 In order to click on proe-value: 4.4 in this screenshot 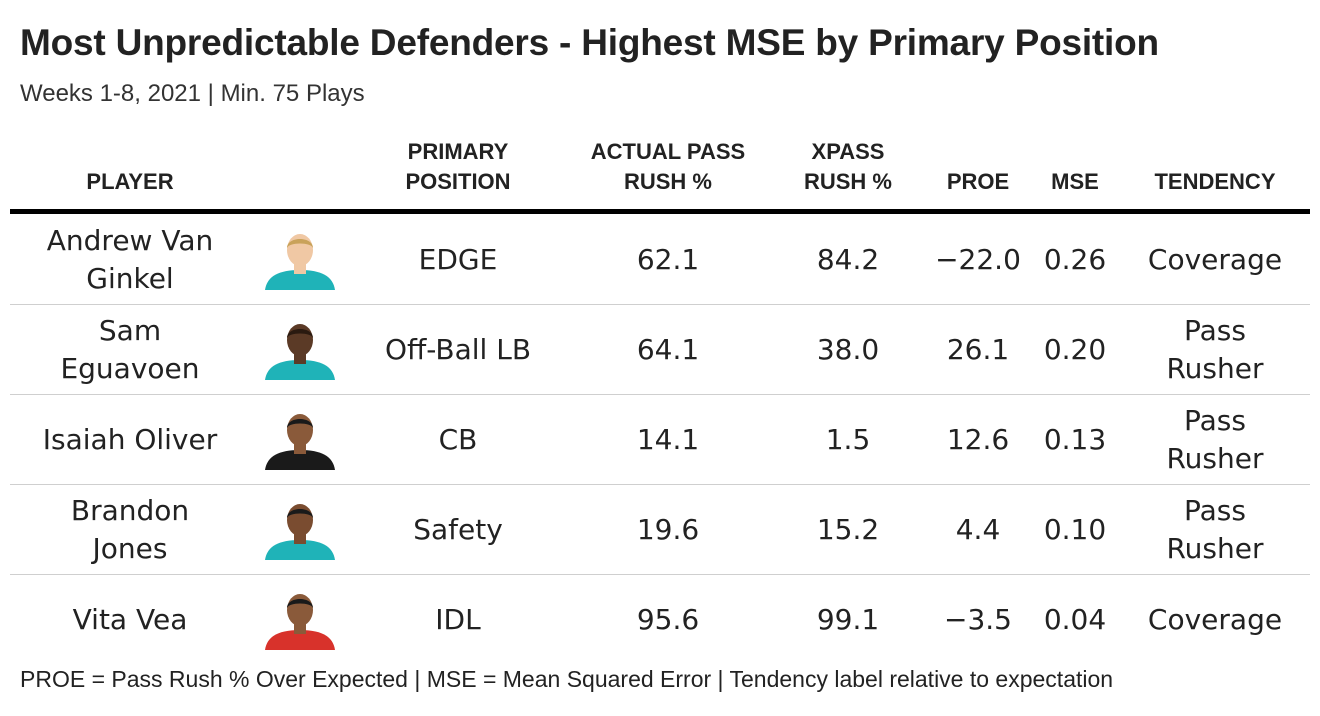, I will do `click(978, 530)`.